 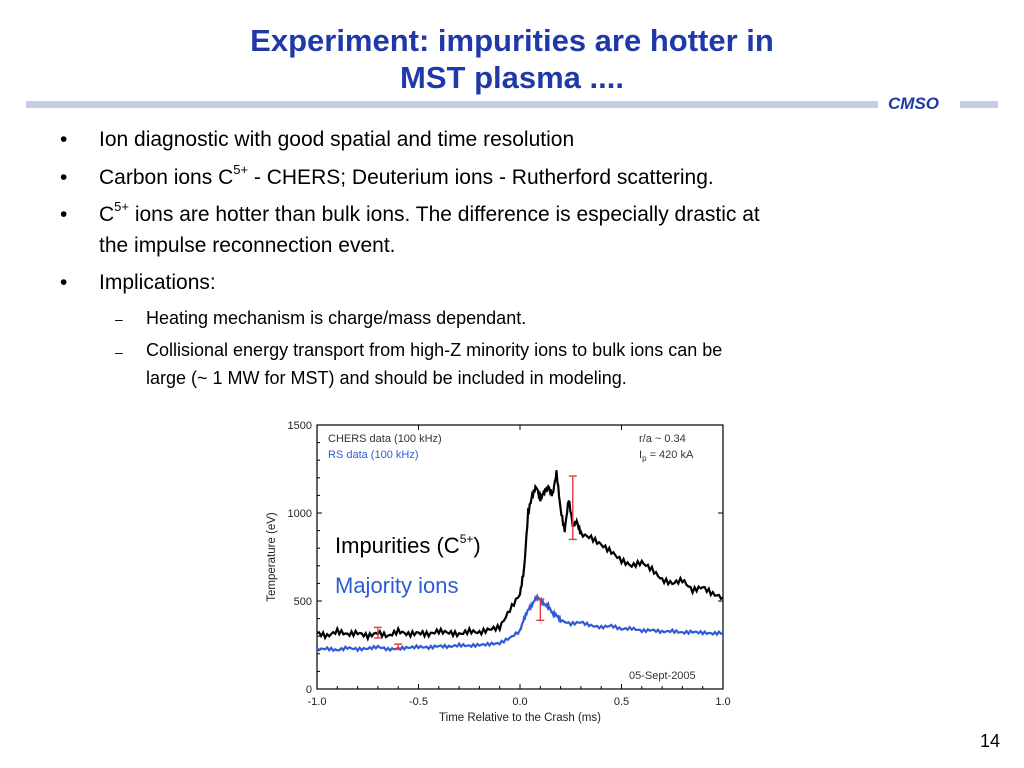 I want to click on annotation-ra: r/a ~ 0.34, so click(x=662, y=439).